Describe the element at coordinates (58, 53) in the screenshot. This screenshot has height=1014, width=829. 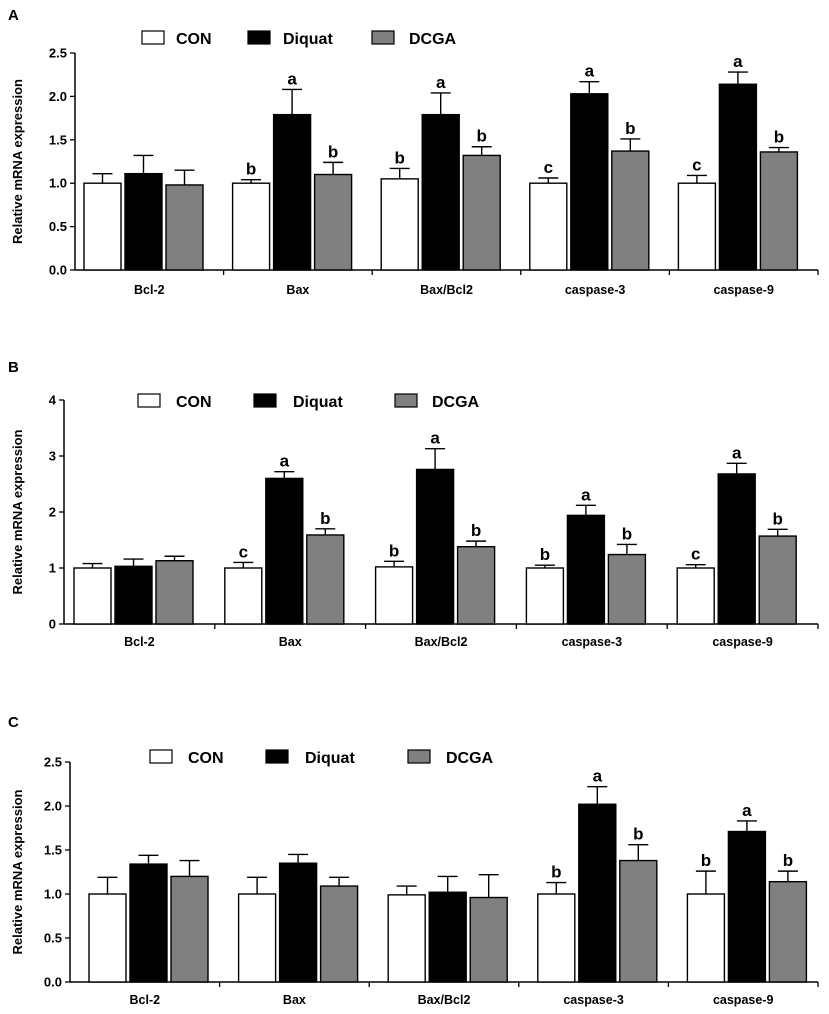
I see `y-tick-label: 2.5` at that location.